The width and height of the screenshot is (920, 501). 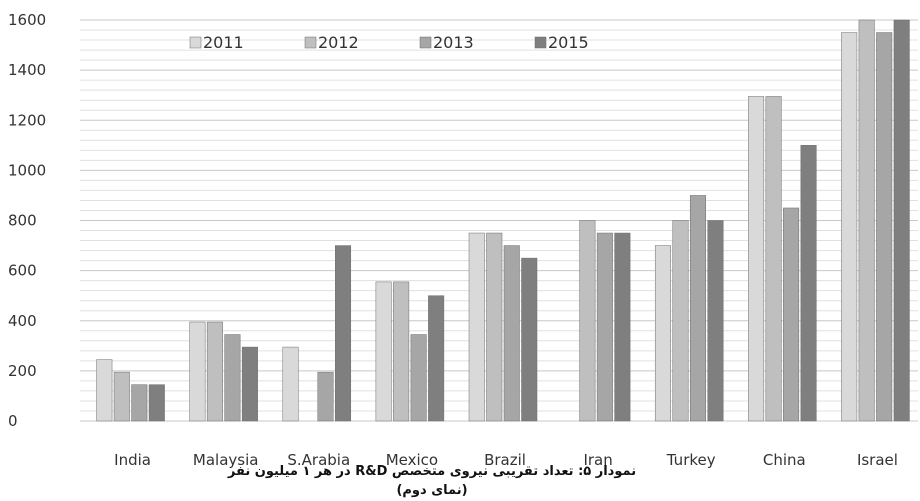 I want to click on bar-india-2013, so click(x=139, y=403).